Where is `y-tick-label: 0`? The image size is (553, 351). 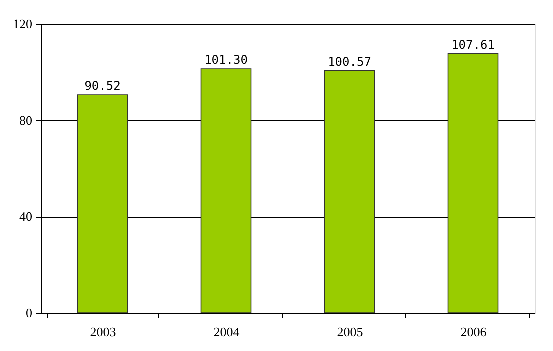 y-tick-label: 0 is located at coordinates (29, 313).